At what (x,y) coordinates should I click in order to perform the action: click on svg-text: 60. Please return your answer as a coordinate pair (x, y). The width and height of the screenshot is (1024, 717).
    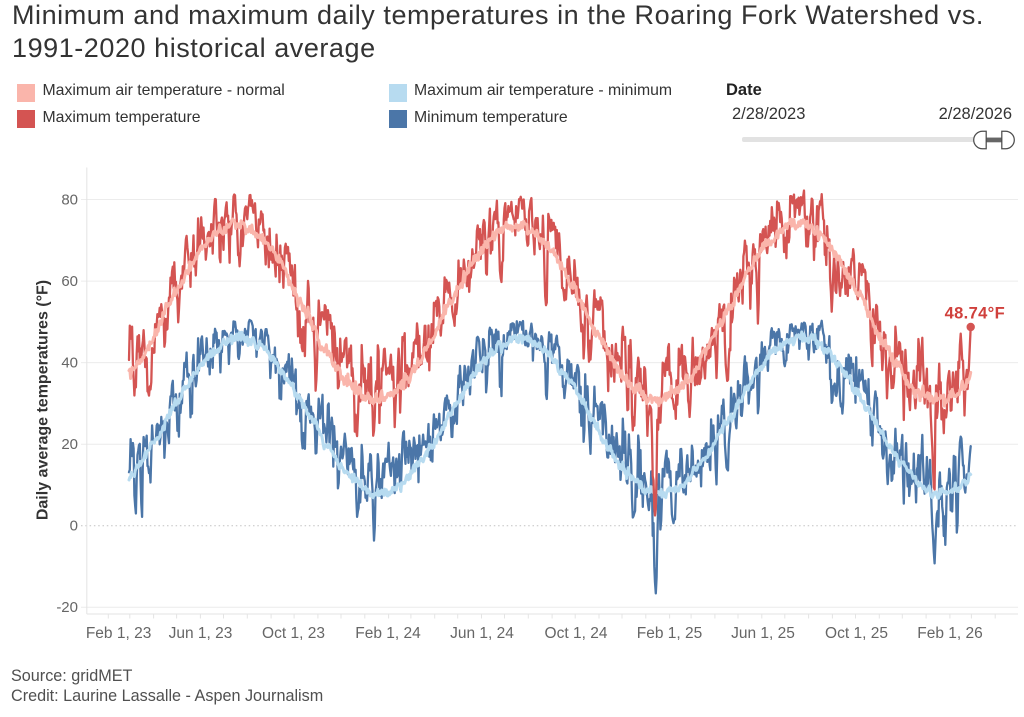
    Looking at the image, I should click on (69, 281).